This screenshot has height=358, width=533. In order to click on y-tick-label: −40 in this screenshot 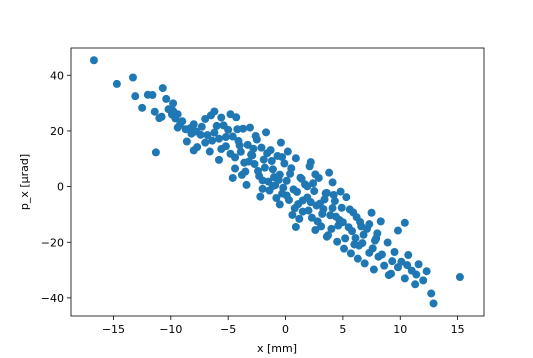, I will do `click(52, 298)`.